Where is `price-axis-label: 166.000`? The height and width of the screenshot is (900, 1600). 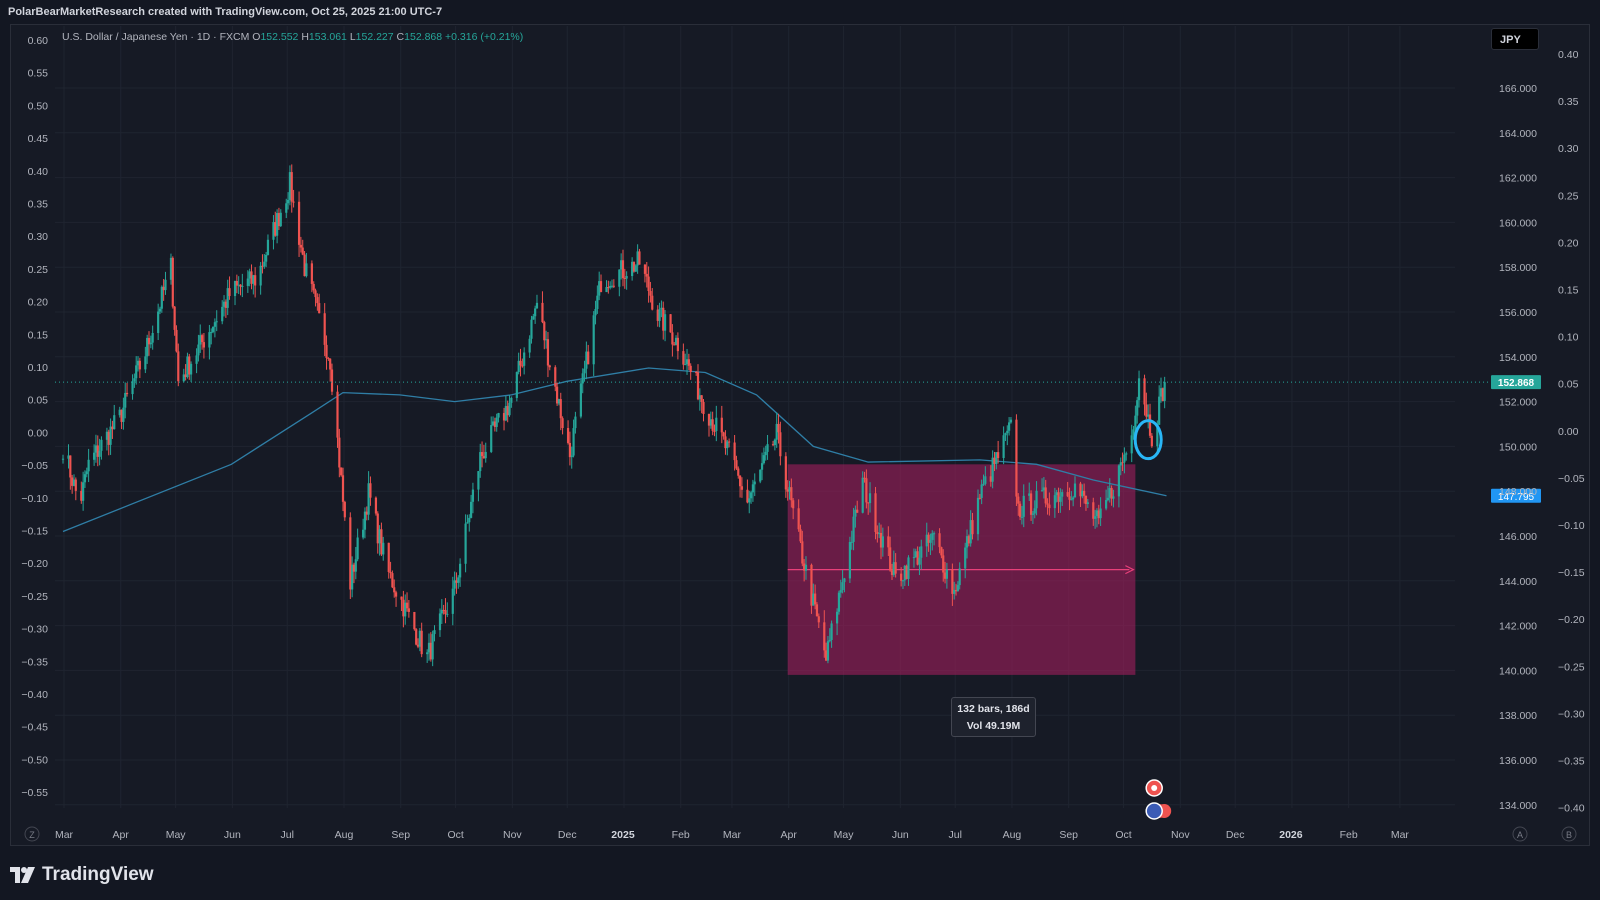
price-axis-label: 166.000 is located at coordinates (1518, 89).